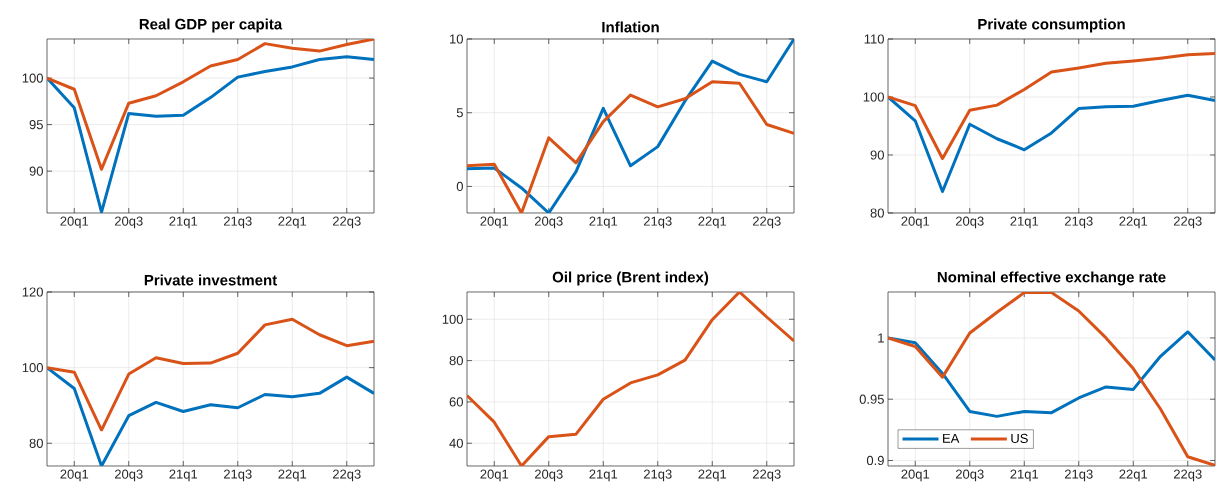 The width and height of the screenshot is (1220, 497). What do you see at coordinates (456, 39) in the screenshot?
I see `y-tick-label: 10` at bounding box center [456, 39].